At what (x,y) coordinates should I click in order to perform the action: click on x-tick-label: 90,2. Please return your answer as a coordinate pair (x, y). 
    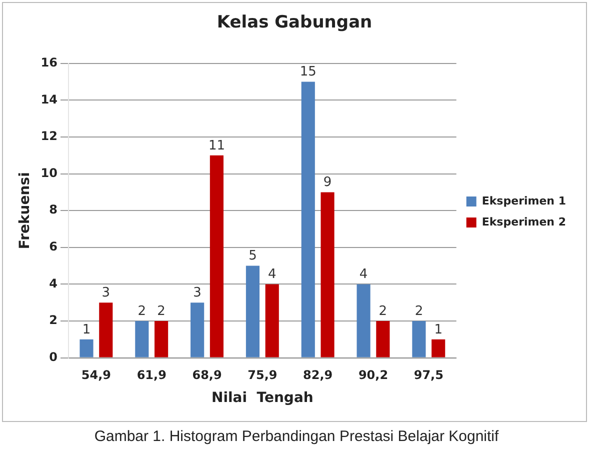
    Looking at the image, I should click on (373, 375).